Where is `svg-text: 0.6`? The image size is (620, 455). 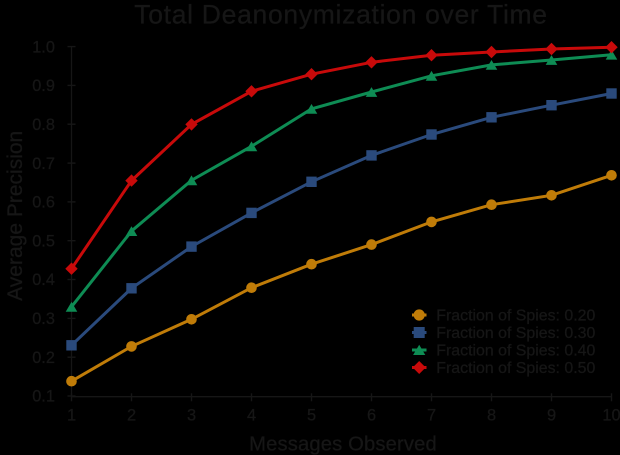 svg-text: 0.6 is located at coordinates (43, 203).